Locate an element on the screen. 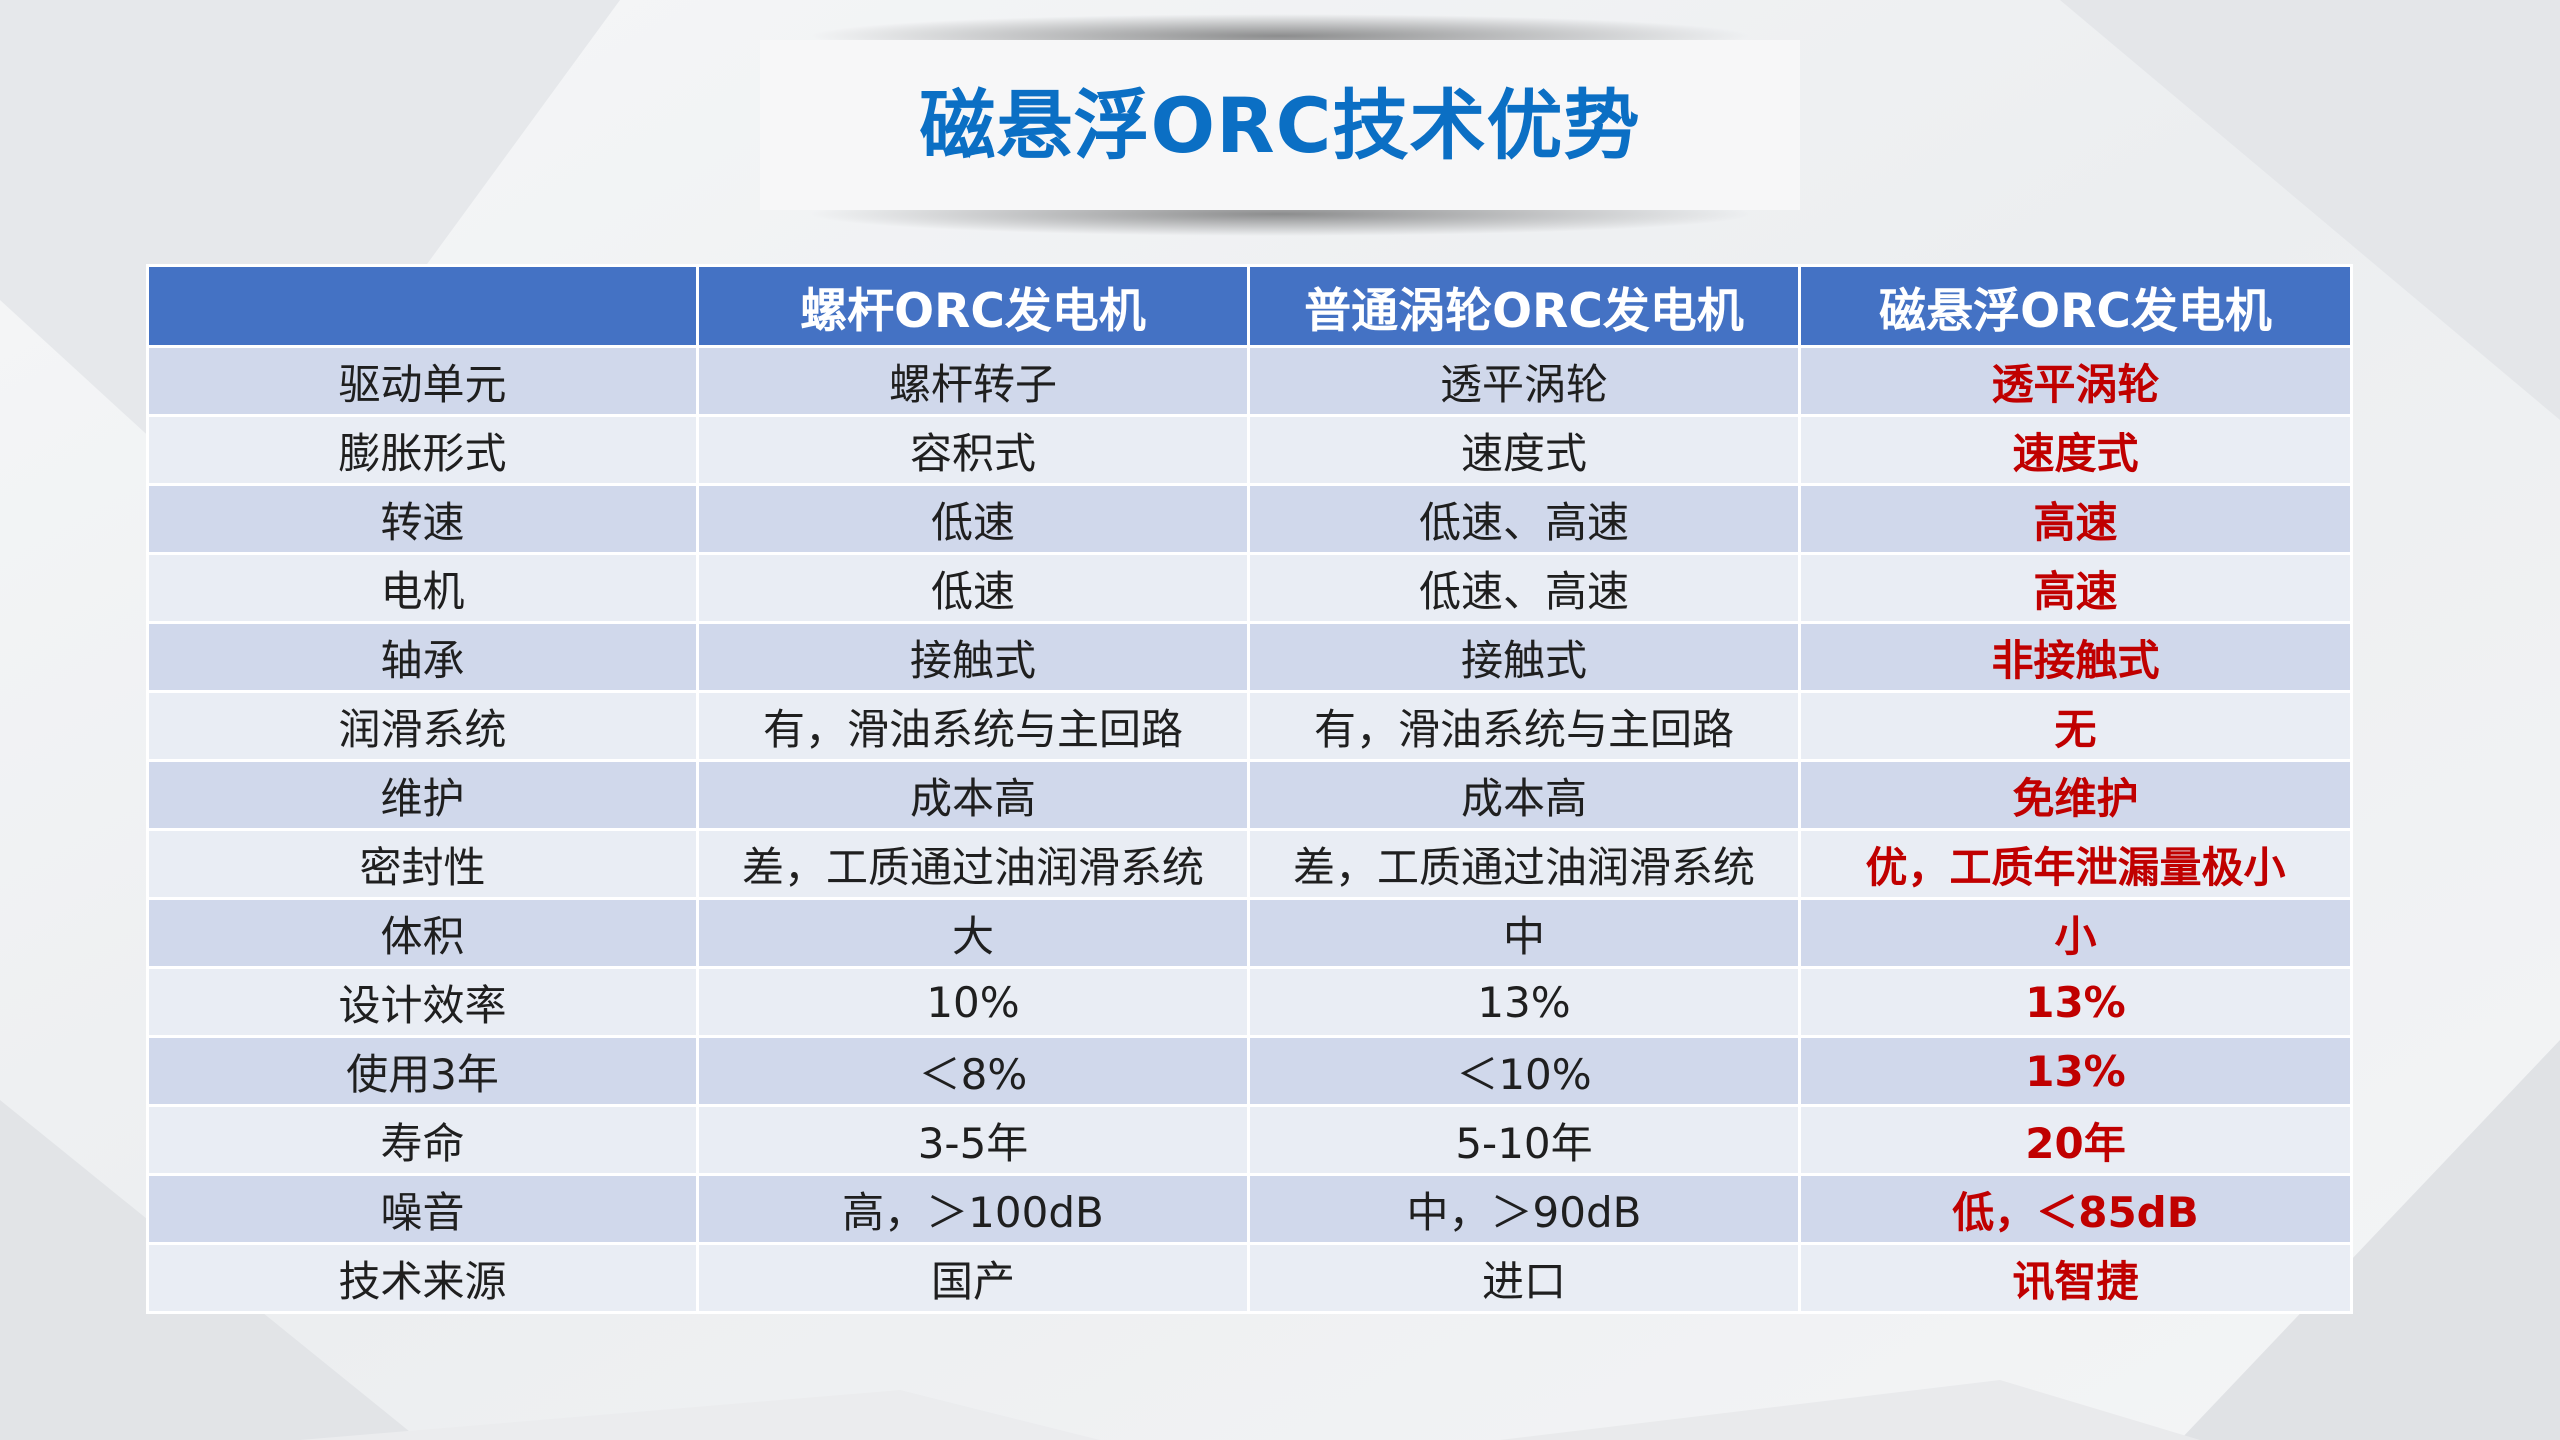 This screenshot has width=2560, height=1440. table-row: 技术来源 国产 进口 讯智捷 is located at coordinates (1249, 1278).